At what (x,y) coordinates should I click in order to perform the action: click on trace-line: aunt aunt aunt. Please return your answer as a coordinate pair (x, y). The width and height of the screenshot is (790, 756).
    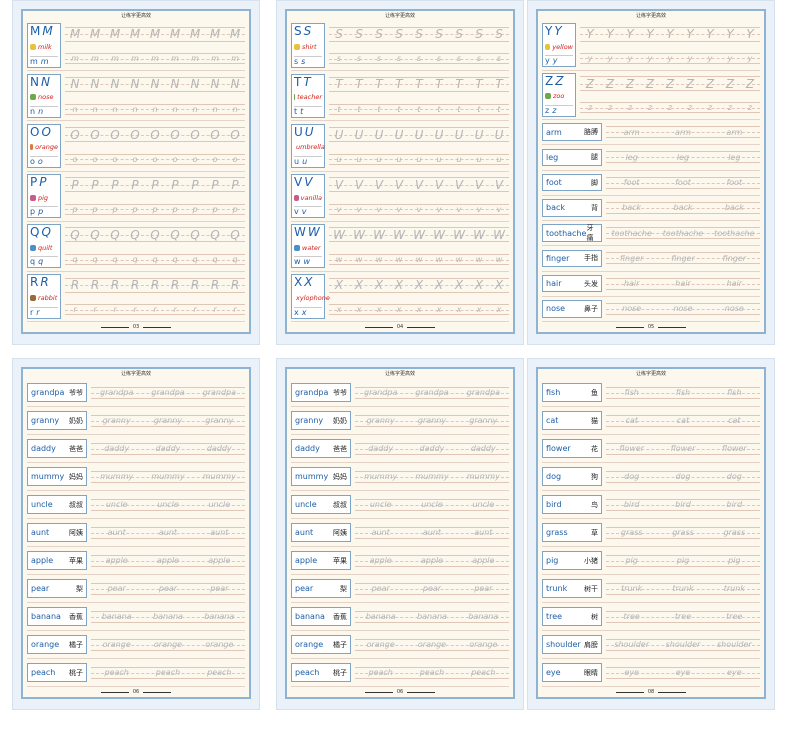
    Looking at the image, I should click on (168, 532).